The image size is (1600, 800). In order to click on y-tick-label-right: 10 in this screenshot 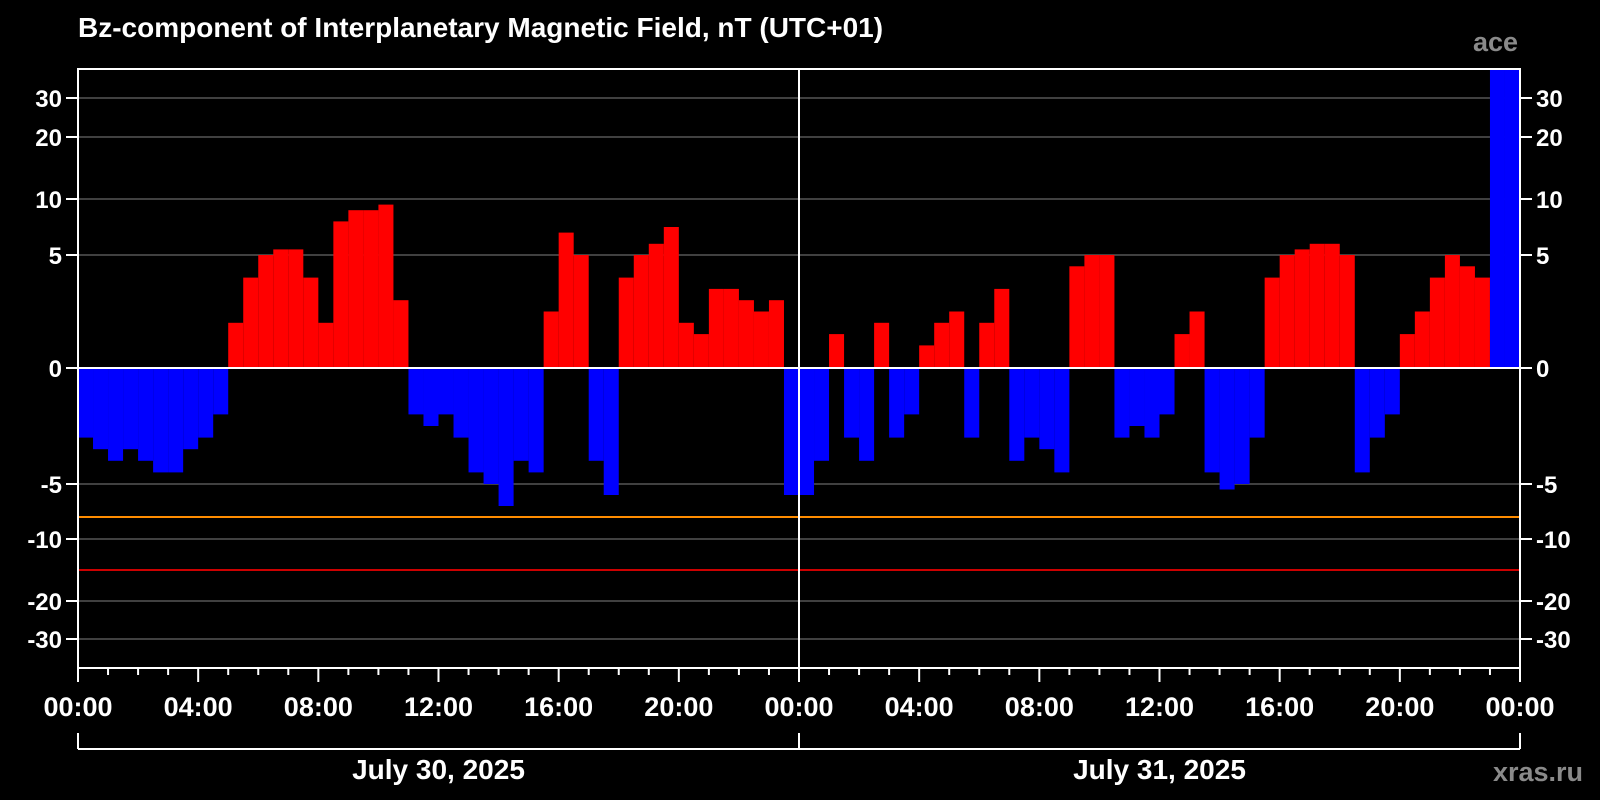, I will do `click(1549, 200)`.